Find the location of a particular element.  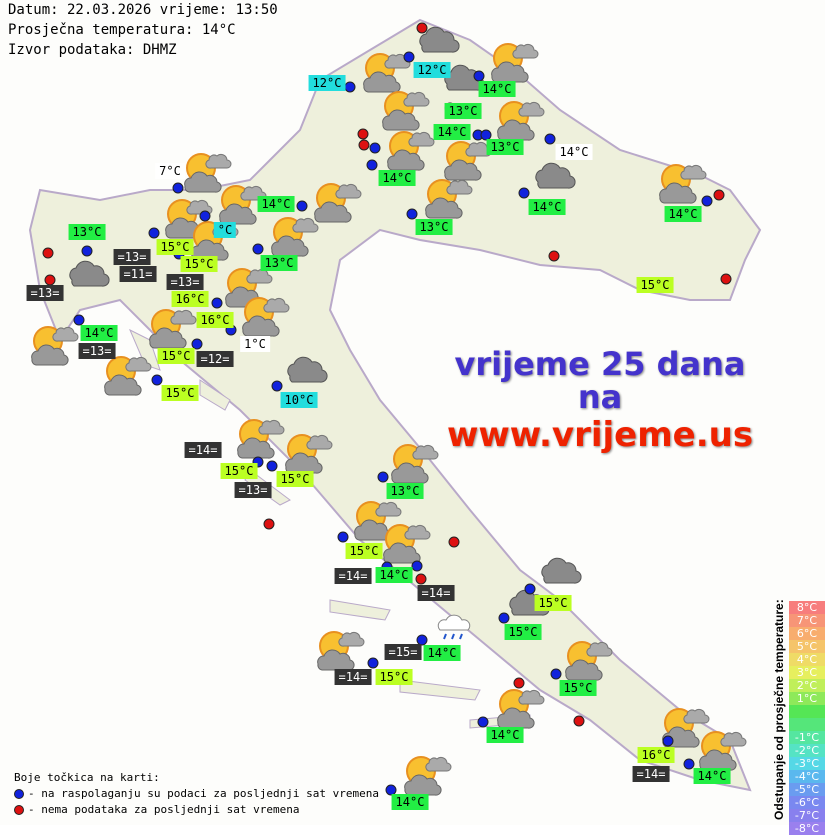

station-temperature: =15= is located at coordinates (403, 652).